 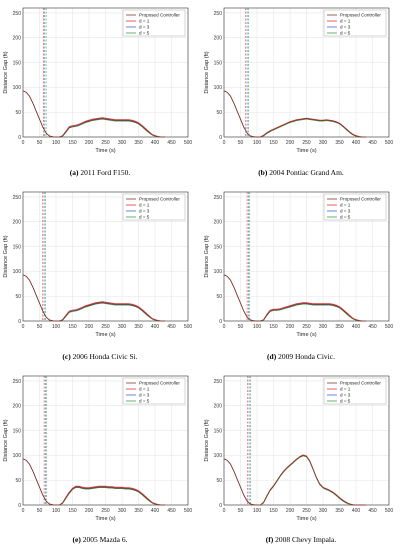 I want to click on caption-d-text: 2009 Honda Civic., so click(x=305, y=356).